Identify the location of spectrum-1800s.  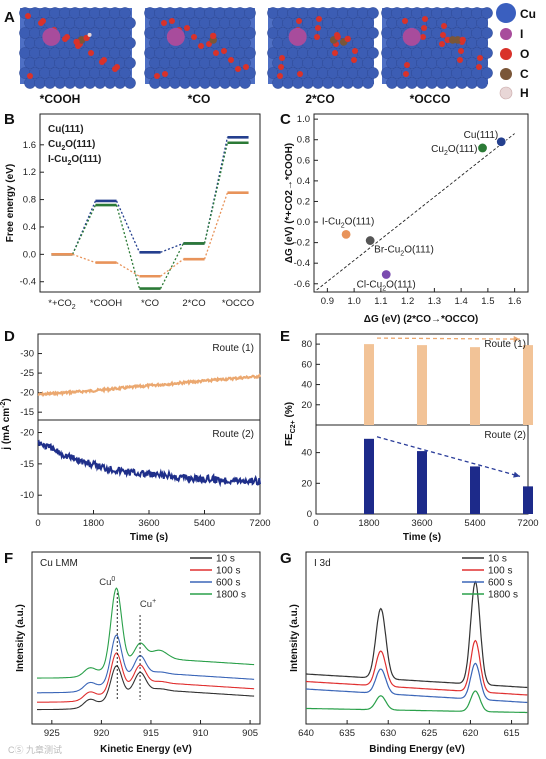
(417, 702).